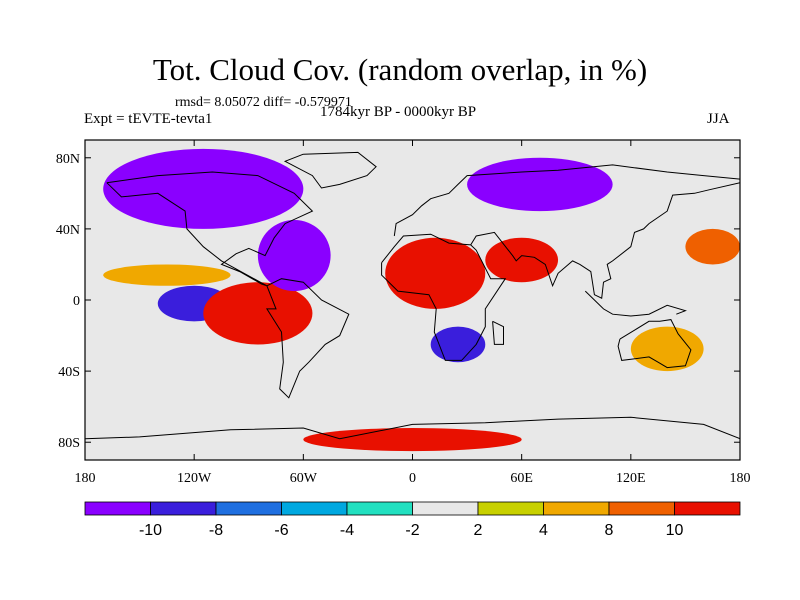 The image size is (800, 600). What do you see at coordinates (68, 159) in the screenshot?
I see `y-tick-label: 80N` at bounding box center [68, 159].